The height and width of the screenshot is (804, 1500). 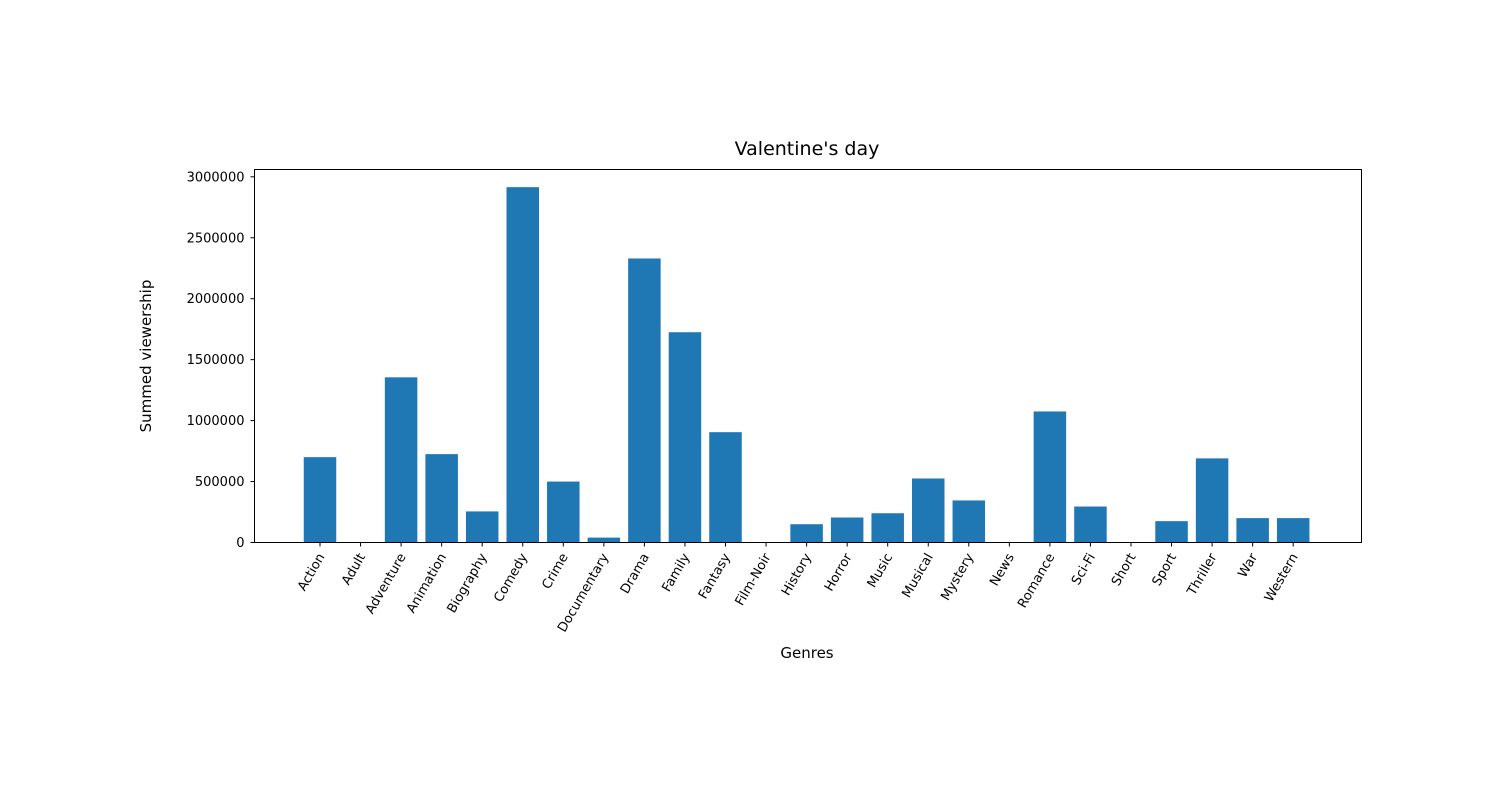 I want to click on bar-animation, so click(x=441, y=498).